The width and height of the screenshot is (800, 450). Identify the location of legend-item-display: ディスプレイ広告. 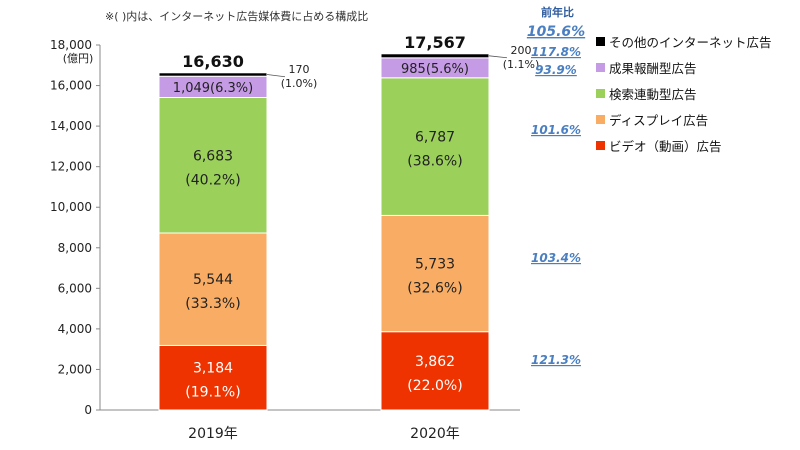
(684, 119).